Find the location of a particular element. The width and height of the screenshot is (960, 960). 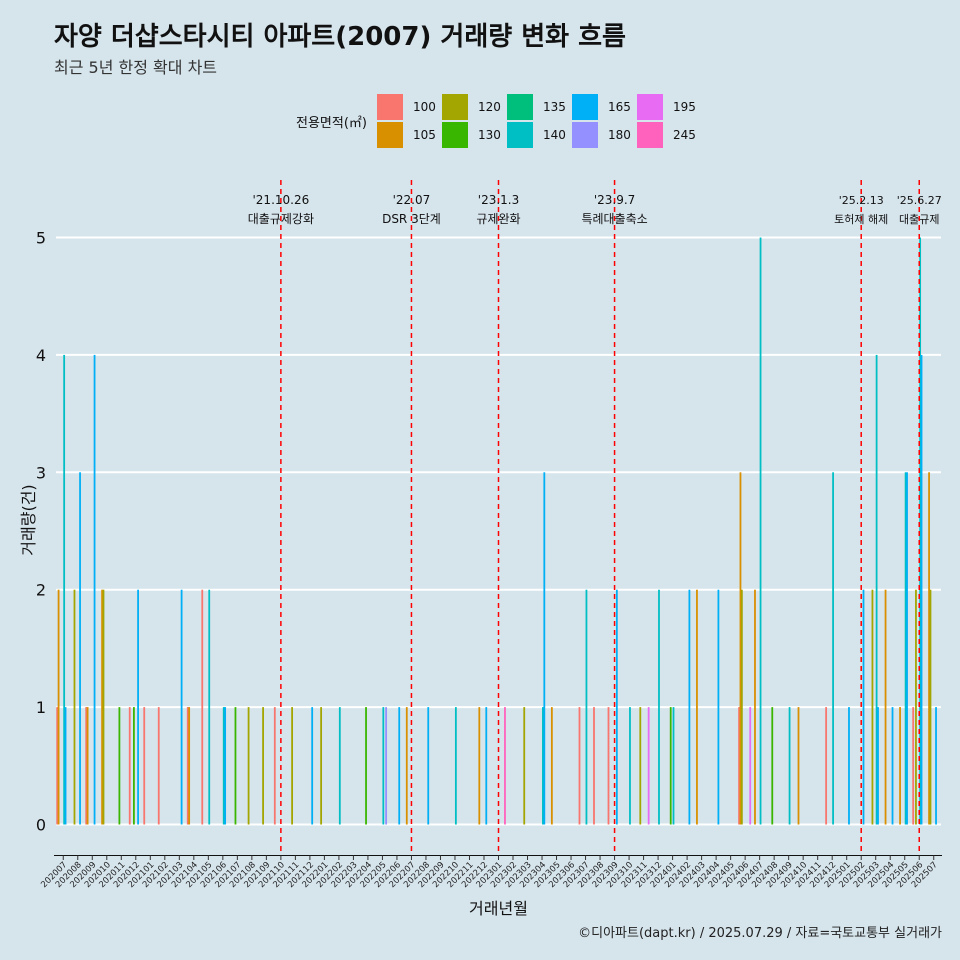

legend-item-105: 105 is located at coordinates (409, 135).